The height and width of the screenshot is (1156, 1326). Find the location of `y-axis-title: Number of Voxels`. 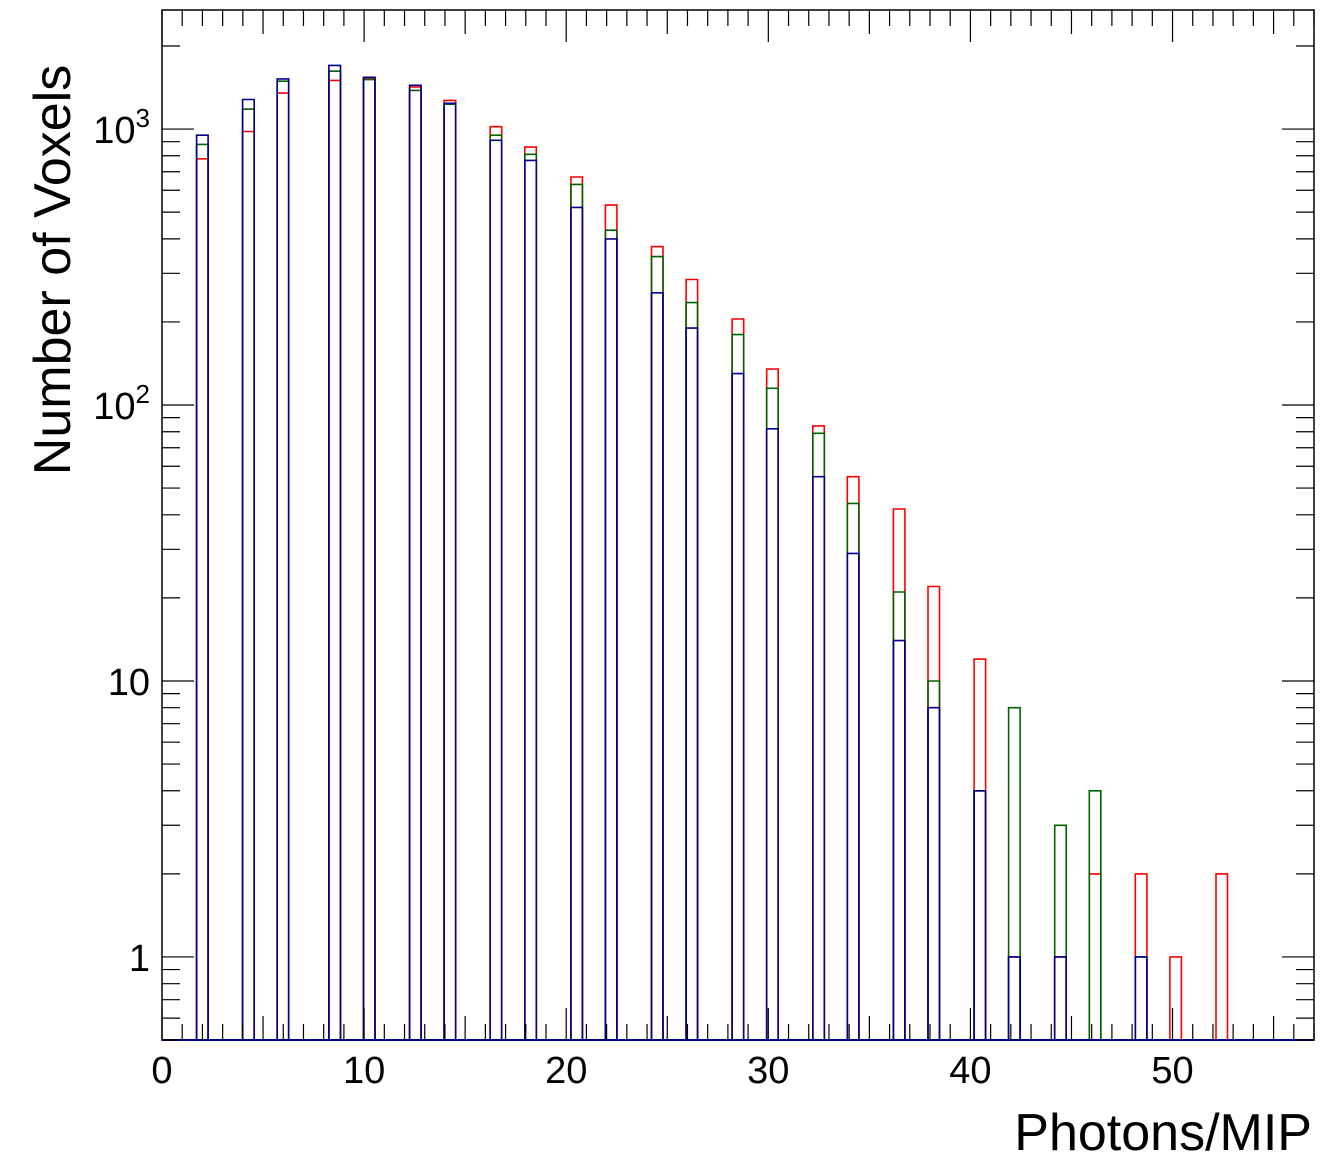

y-axis-title: Number of Voxels is located at coordinates (53, 270).